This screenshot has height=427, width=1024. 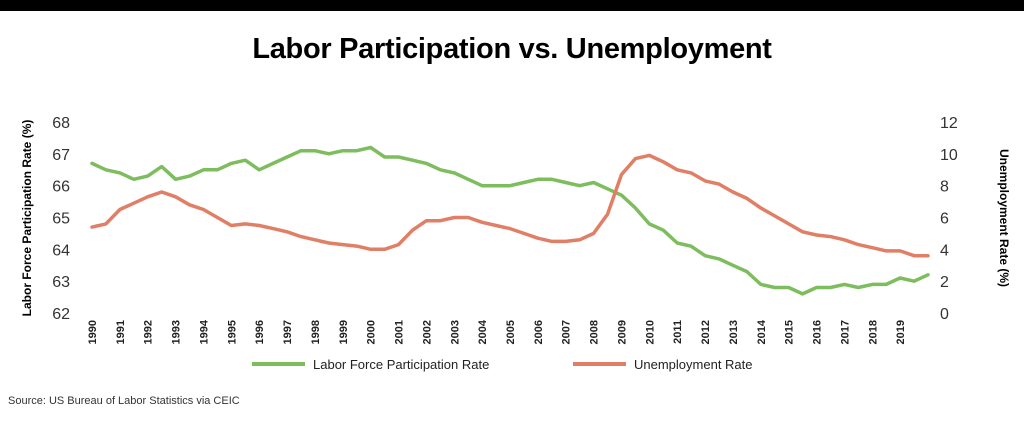 What do you see at coordinates (400, 332) in the screenshot?
I see `x-tick-label: 2001` at bounding box center [400, 332].